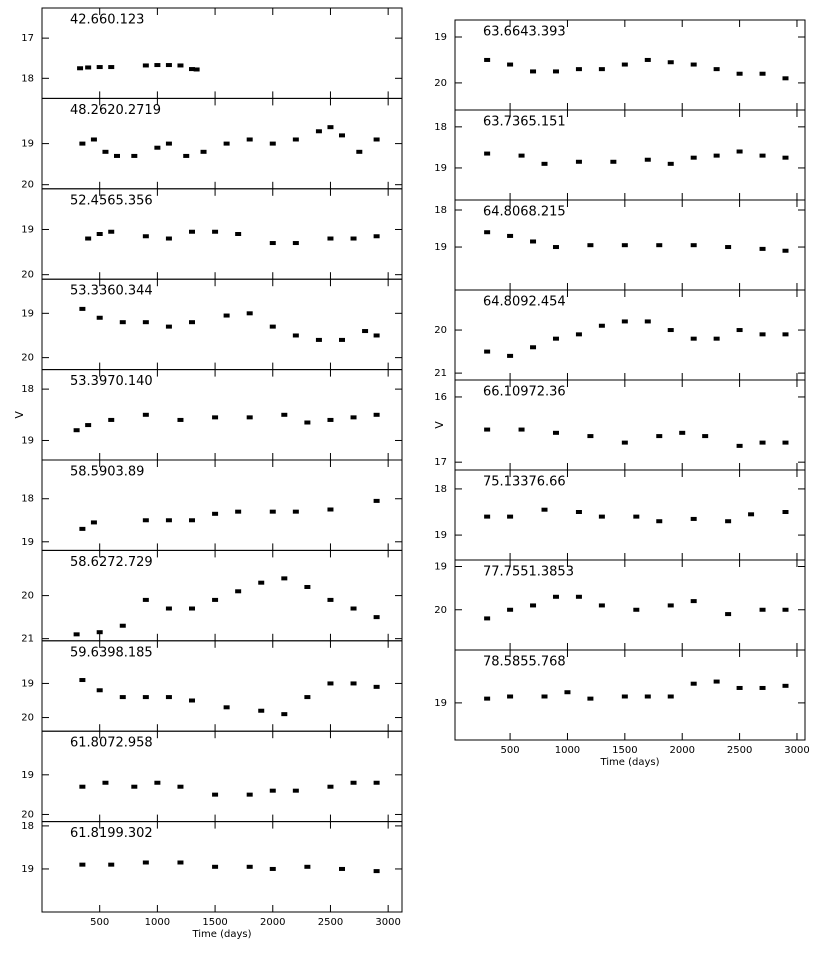 The height and width of the screenshot is (958, 830). What do you see at coordinates (681, 750) in the screenshot?
I see `x-tick-label: 2000` at bounding box center [681, 750].